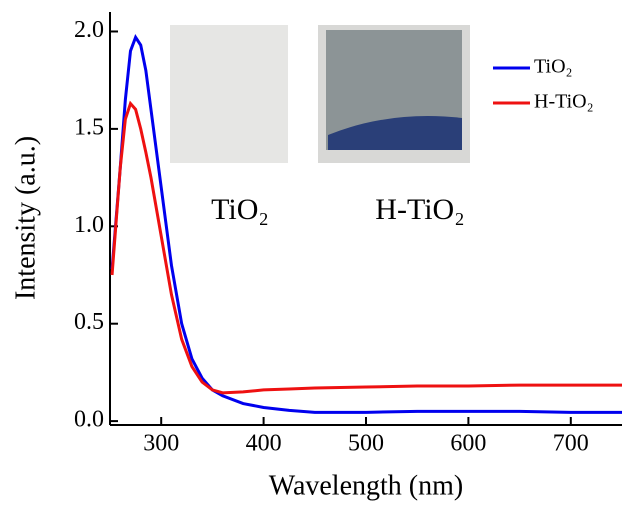 This screenshot has width=623, height=508. Describe the element at coordinates (553, 67) in the screenshot. I see `legend-label: TiO₂` at that location.